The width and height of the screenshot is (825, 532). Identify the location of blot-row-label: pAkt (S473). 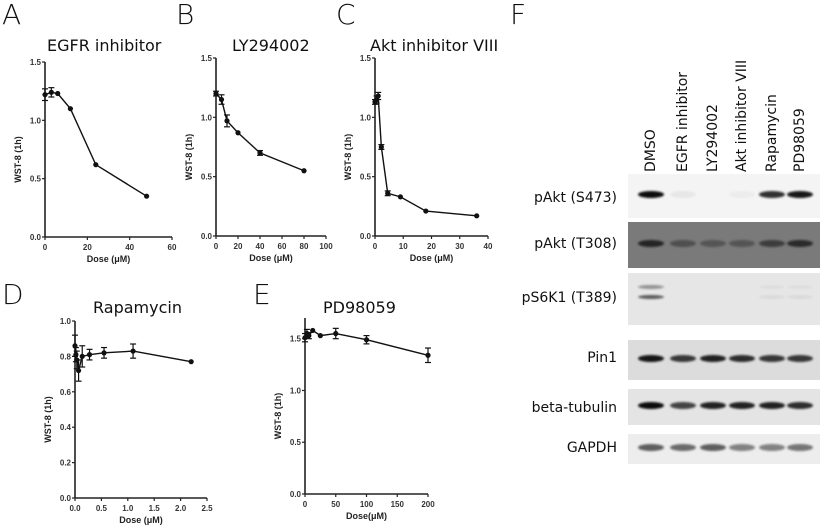
(575, 198).